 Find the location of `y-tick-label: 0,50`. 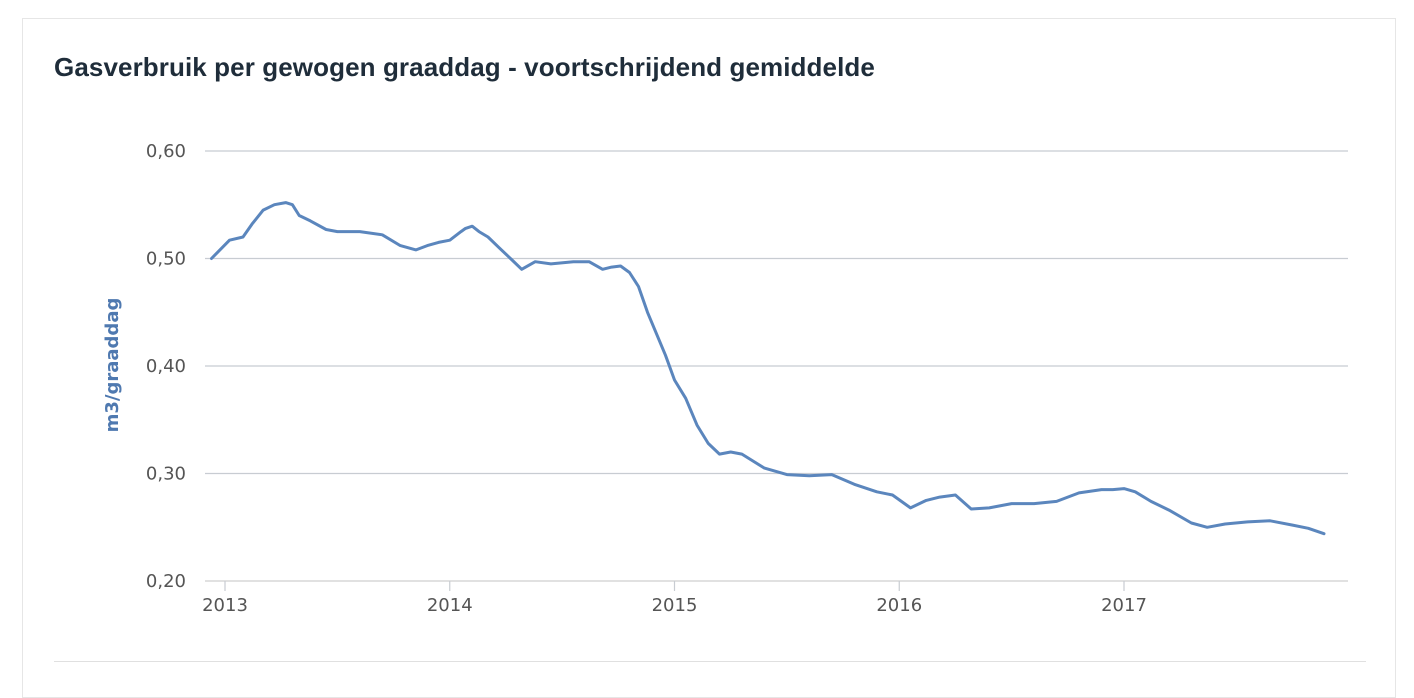

y-tick-label: 0,50 is located at coordinates (166, 259).